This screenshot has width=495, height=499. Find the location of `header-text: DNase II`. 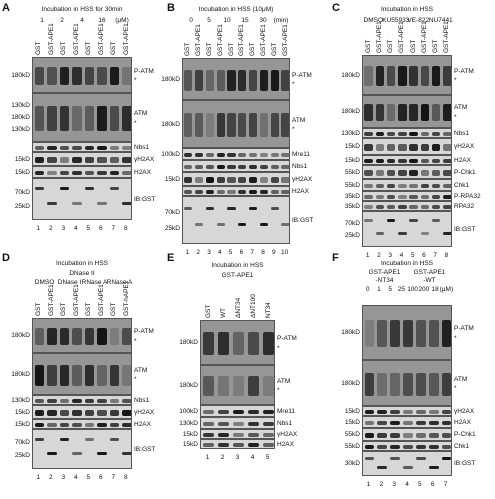

header-text: DNase II is located at coordinates (82, 273).